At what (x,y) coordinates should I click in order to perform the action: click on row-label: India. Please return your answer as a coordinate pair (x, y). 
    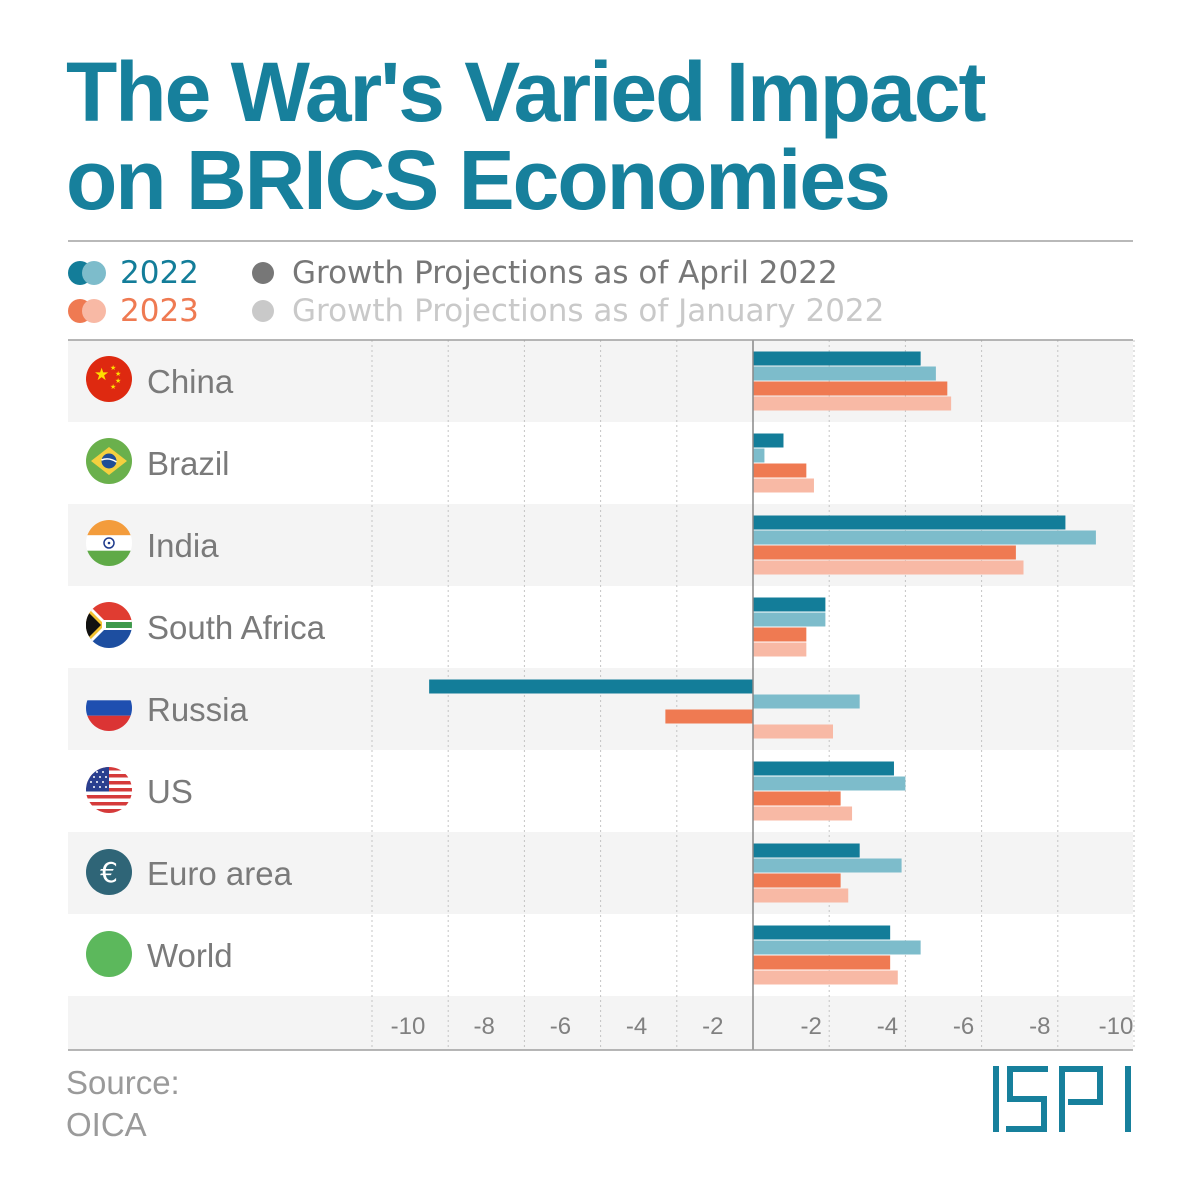
    Looking at the image, I should click on (183, 545).